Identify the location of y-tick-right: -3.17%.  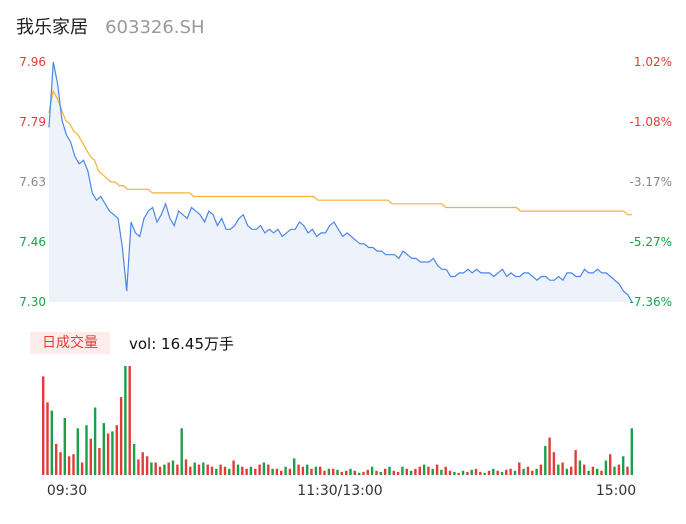
(651, 182).